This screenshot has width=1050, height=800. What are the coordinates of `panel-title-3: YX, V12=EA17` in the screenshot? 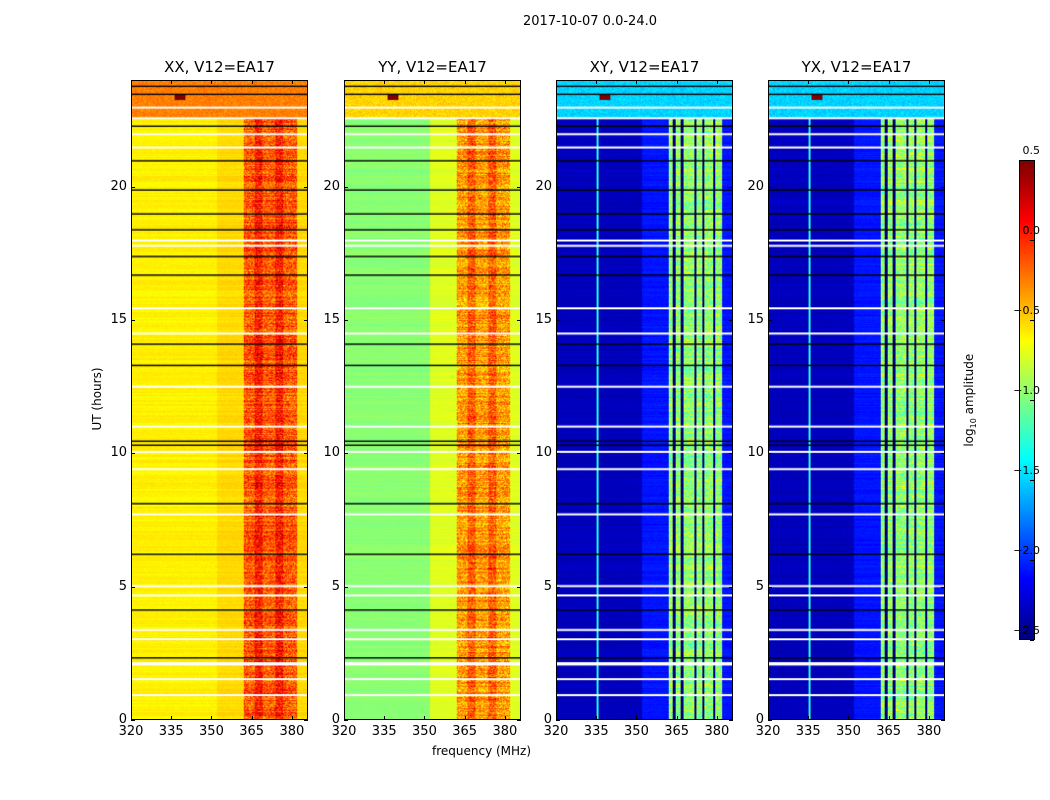 It's located at (856, 67).